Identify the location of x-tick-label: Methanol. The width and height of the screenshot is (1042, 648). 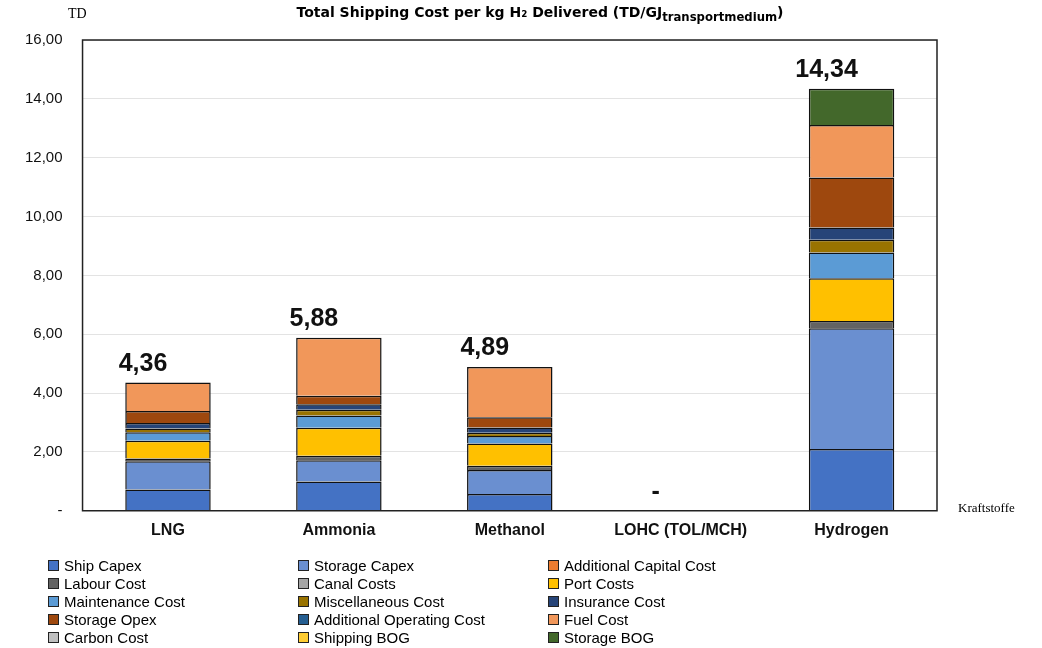
(509, 529).